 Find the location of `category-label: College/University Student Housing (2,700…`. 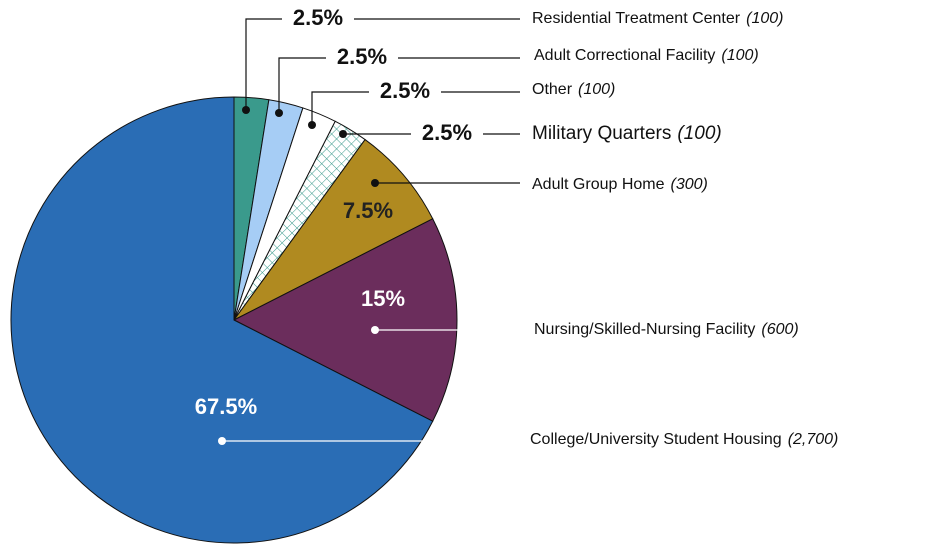

category-label: College/University Student Housing (2,700… is located at coordinates (684, 439).